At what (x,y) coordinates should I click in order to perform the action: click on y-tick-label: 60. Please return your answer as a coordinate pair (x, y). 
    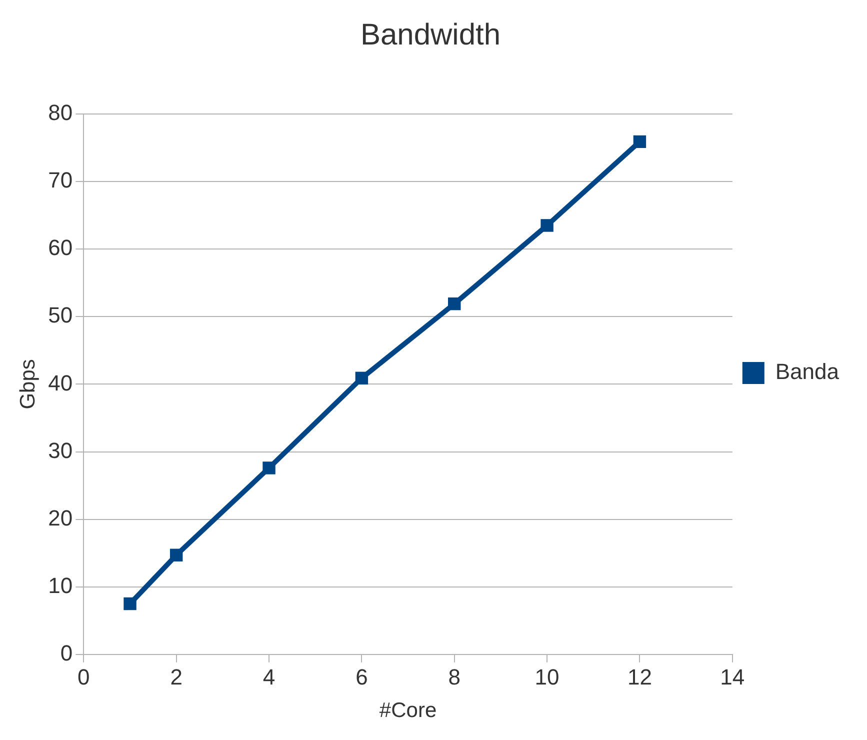
    Looking at the image, I should click on (60, 247).